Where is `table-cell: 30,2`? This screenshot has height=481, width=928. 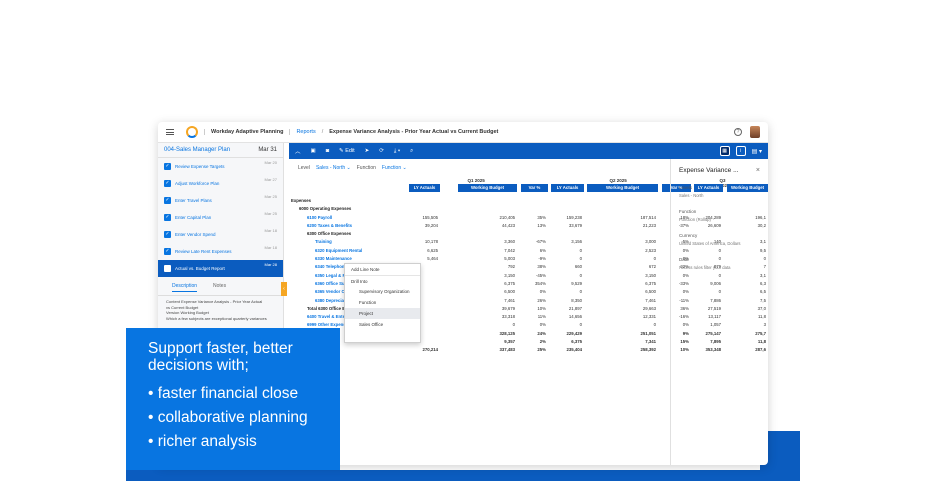 table-cell: 30,2 is located at coordinates (761, 225).